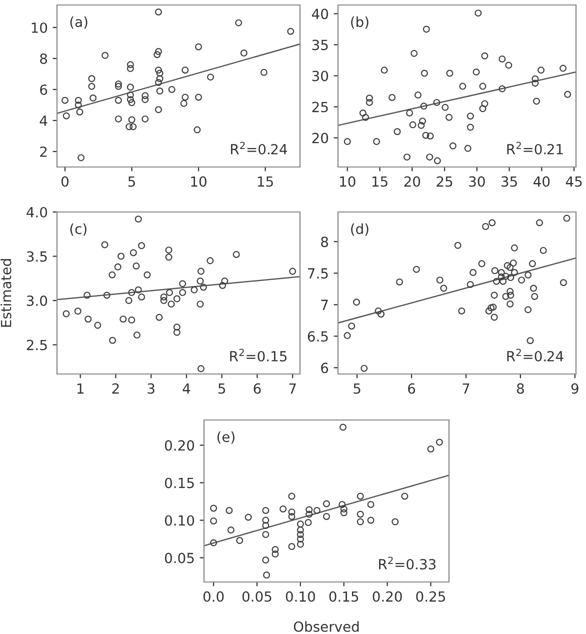 This screenshot has width=586, height=634. What do you see at coordinates (320, 14) in the screenshot?
I see `y-tick-label: 40` at bounding box center [320, 14].